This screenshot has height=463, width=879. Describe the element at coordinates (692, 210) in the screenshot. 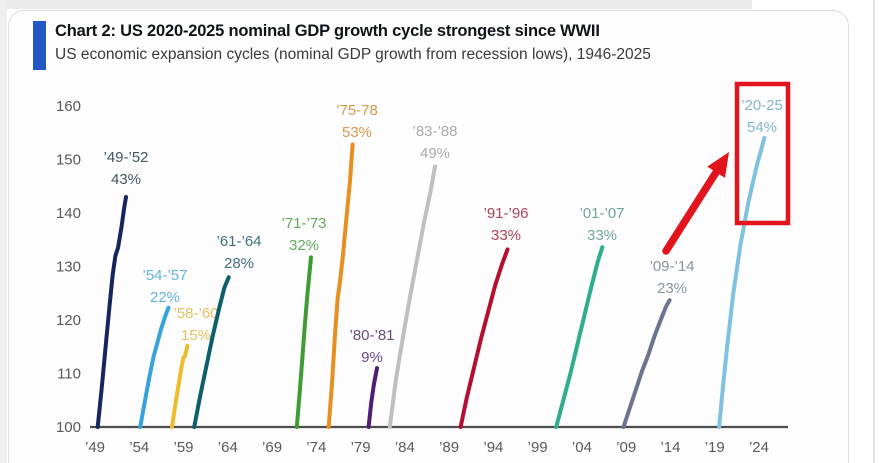

I see `highlight-arrow-shaft` at that location.